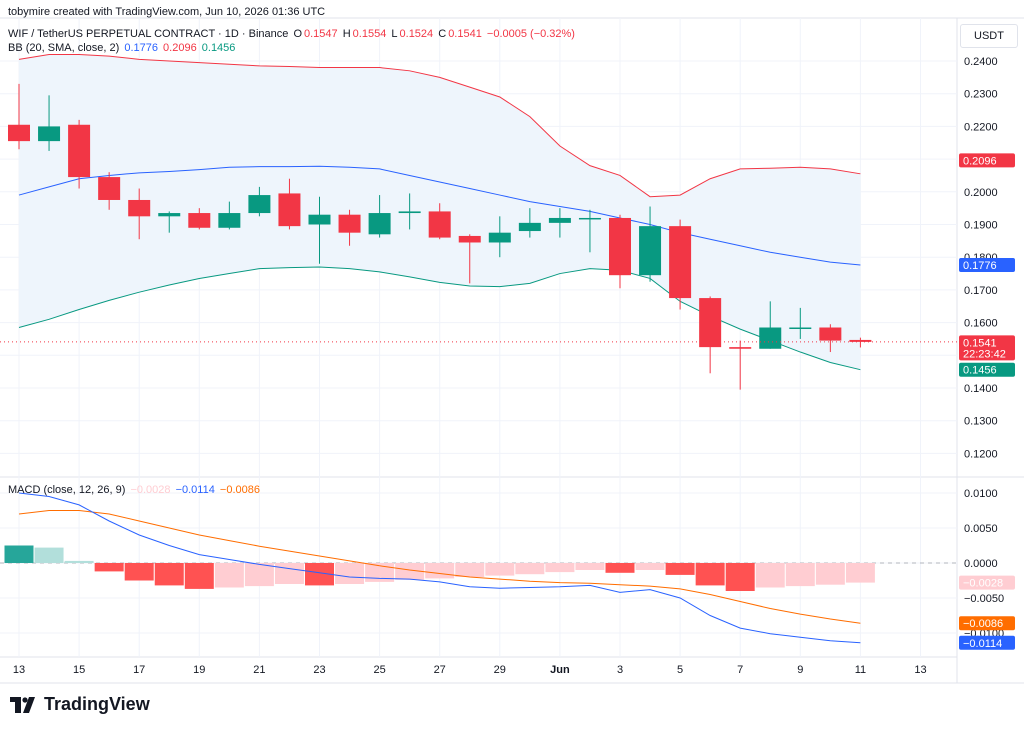 This screenshot has height=734, width=1024. I want to click on last-price-tag-text: 22:23:42, so click(984, 354).